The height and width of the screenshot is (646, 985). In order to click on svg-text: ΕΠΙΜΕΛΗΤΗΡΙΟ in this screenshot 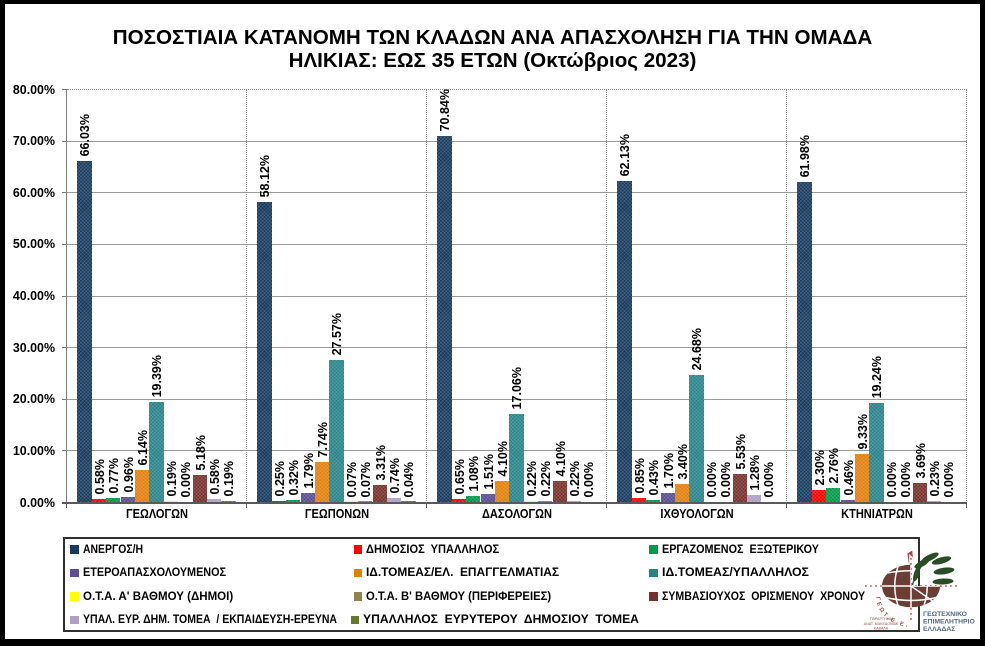, I will do `click(949, 622)`.